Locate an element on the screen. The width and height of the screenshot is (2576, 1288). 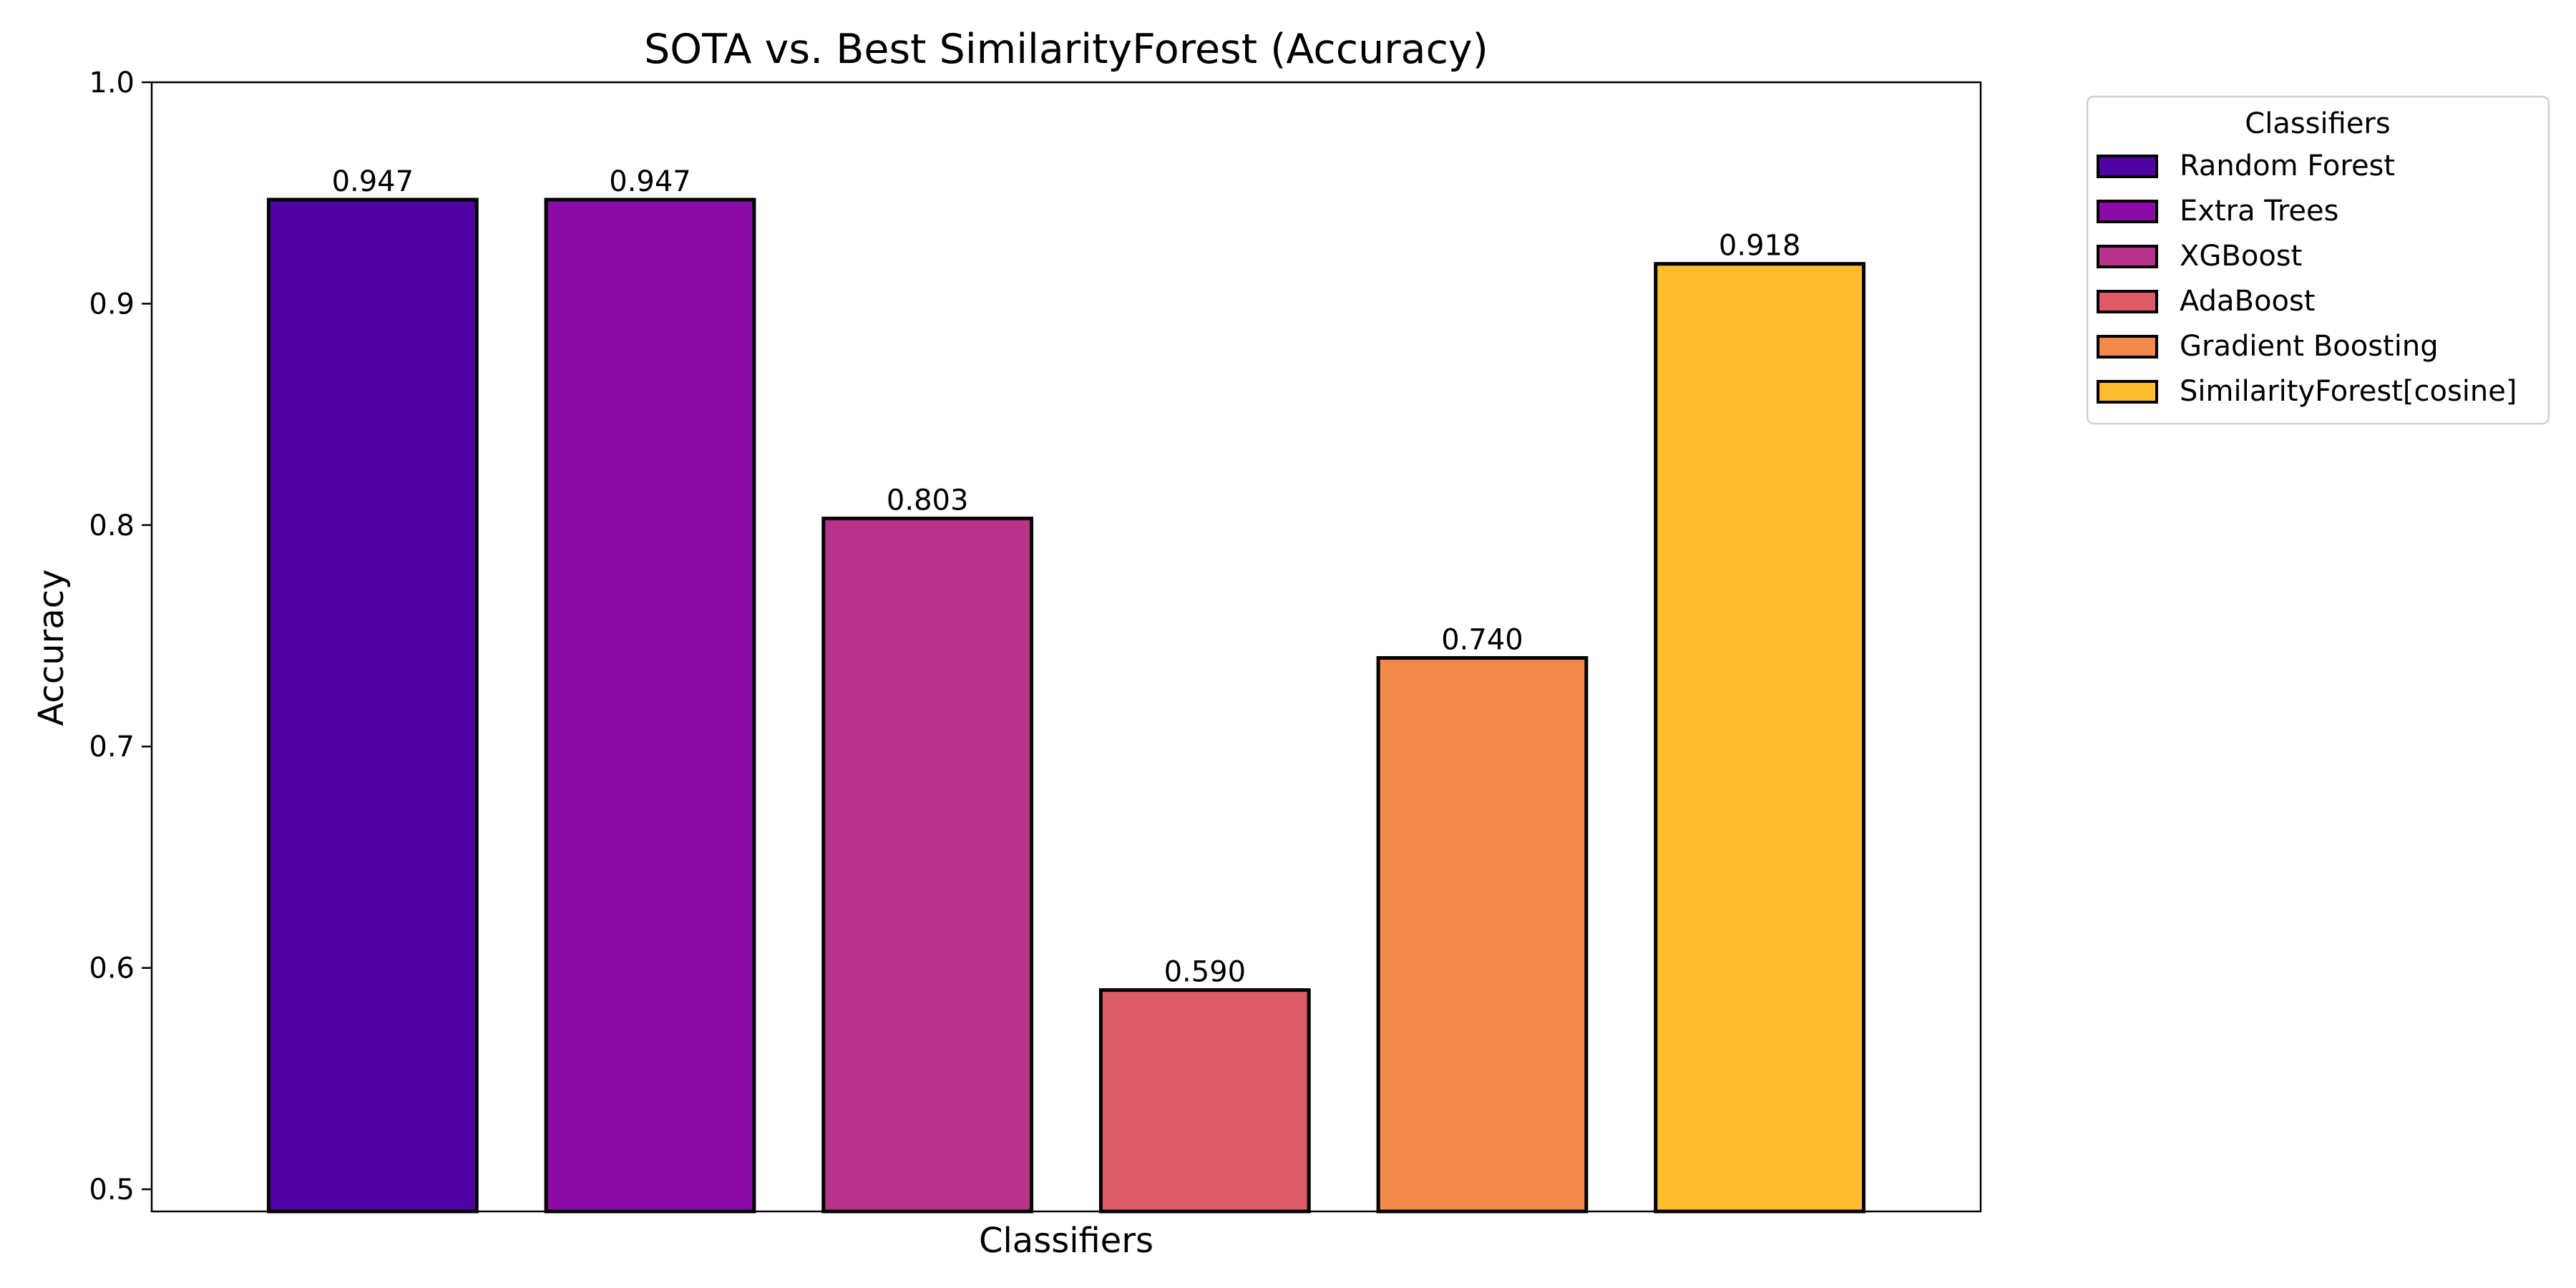
y-tick-label: 0.8 is located at coordinates (112, 525).